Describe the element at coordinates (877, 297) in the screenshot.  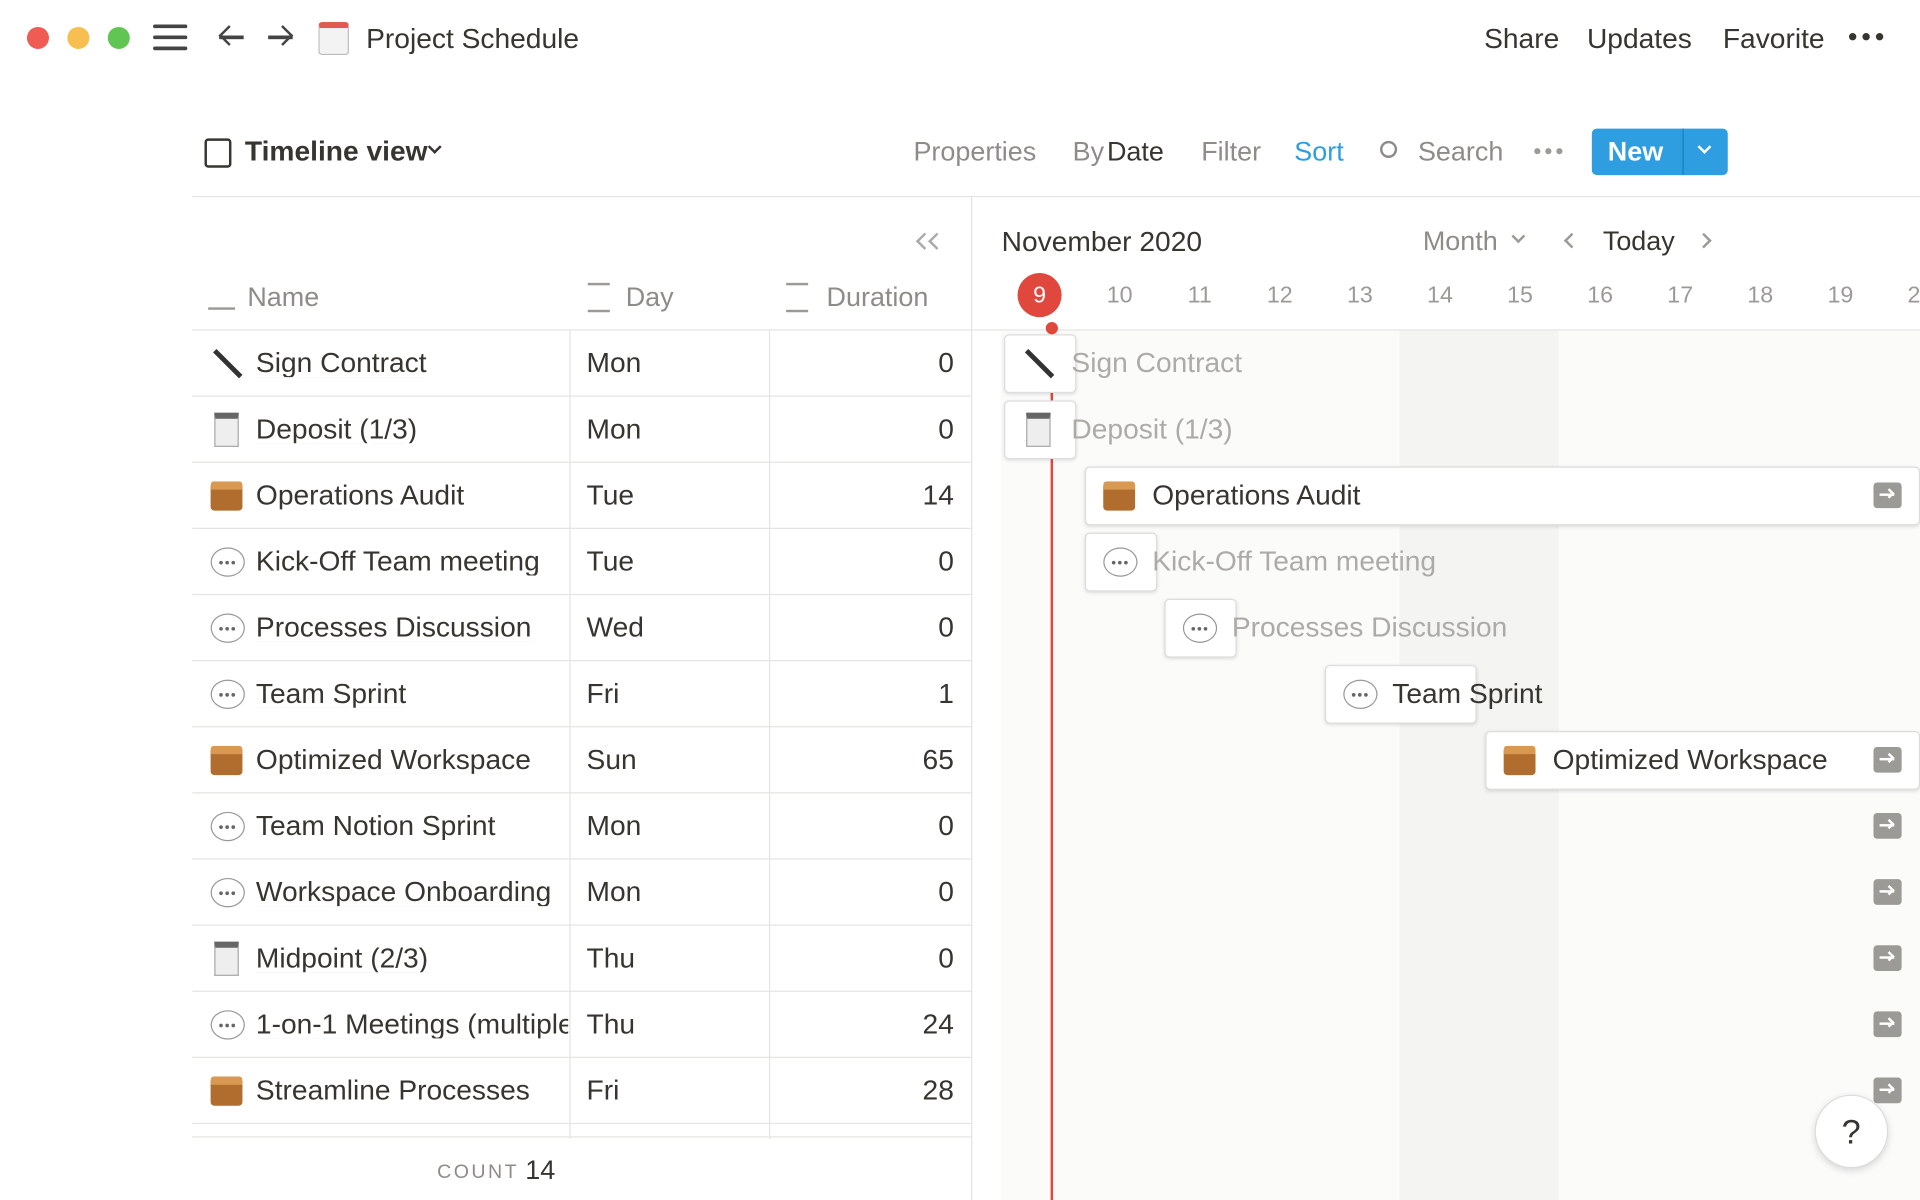
I see `column-header: Duration` at that location.